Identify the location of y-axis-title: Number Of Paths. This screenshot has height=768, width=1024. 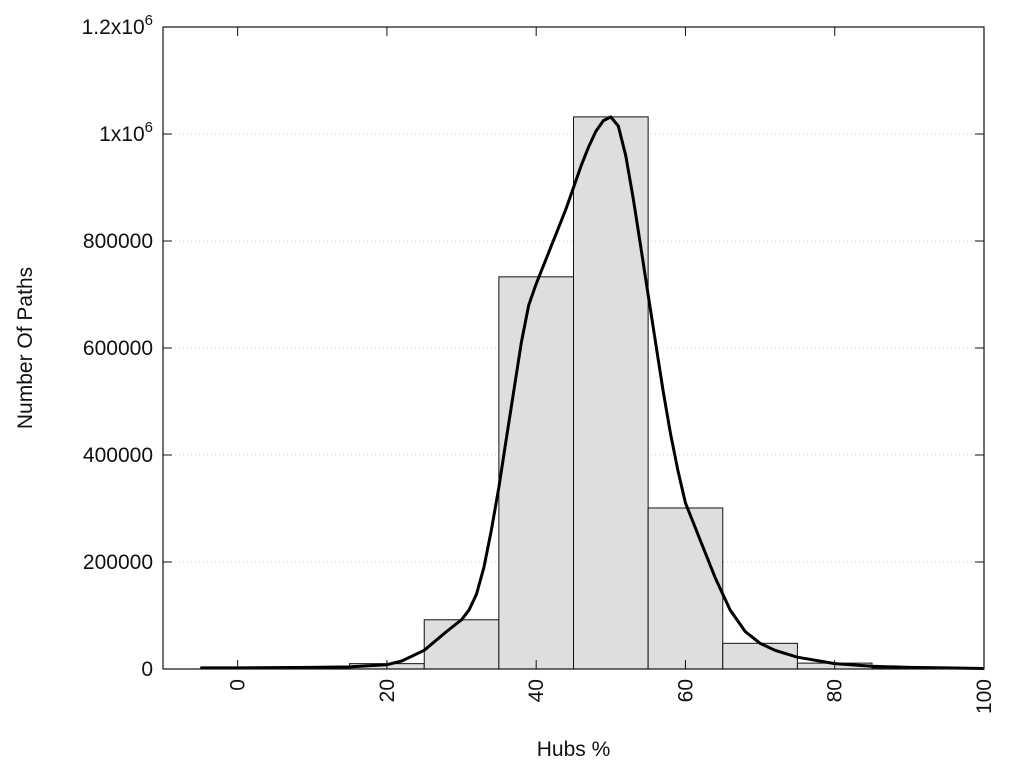
(25, 348).